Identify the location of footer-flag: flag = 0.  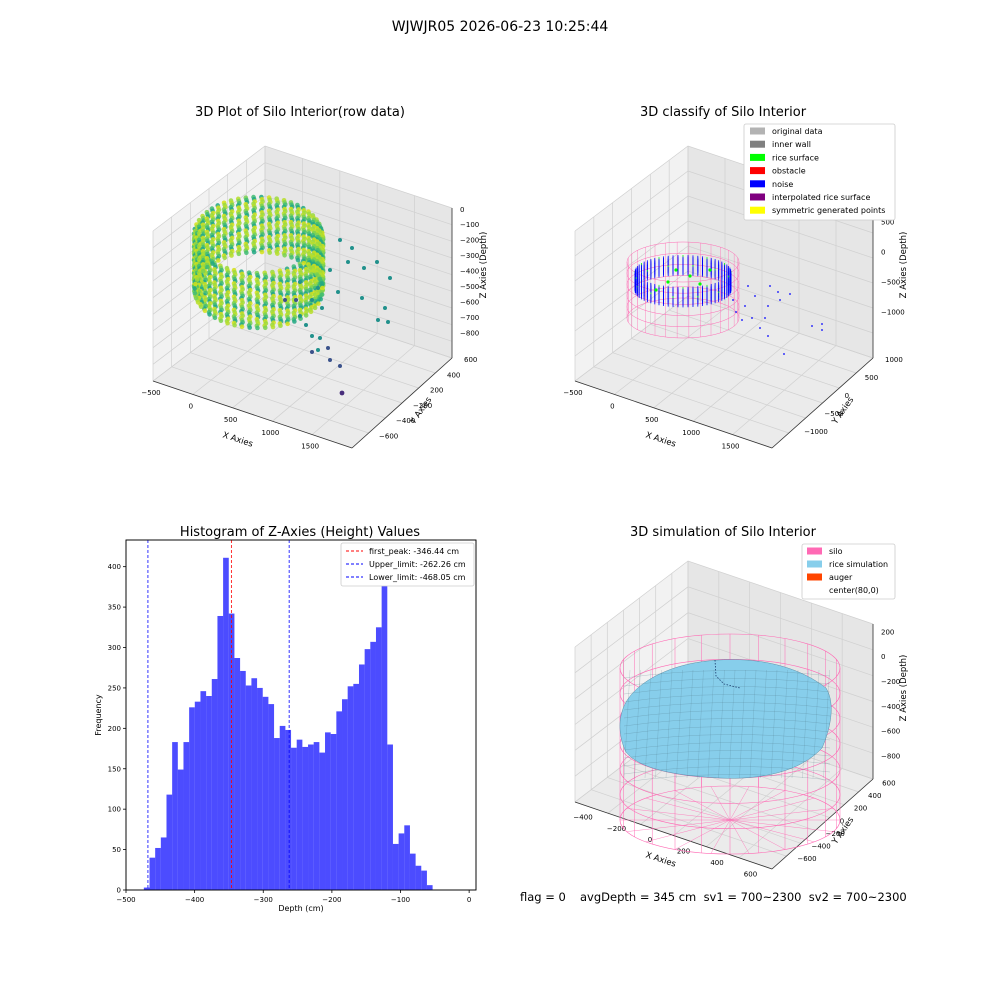
(543, 897).